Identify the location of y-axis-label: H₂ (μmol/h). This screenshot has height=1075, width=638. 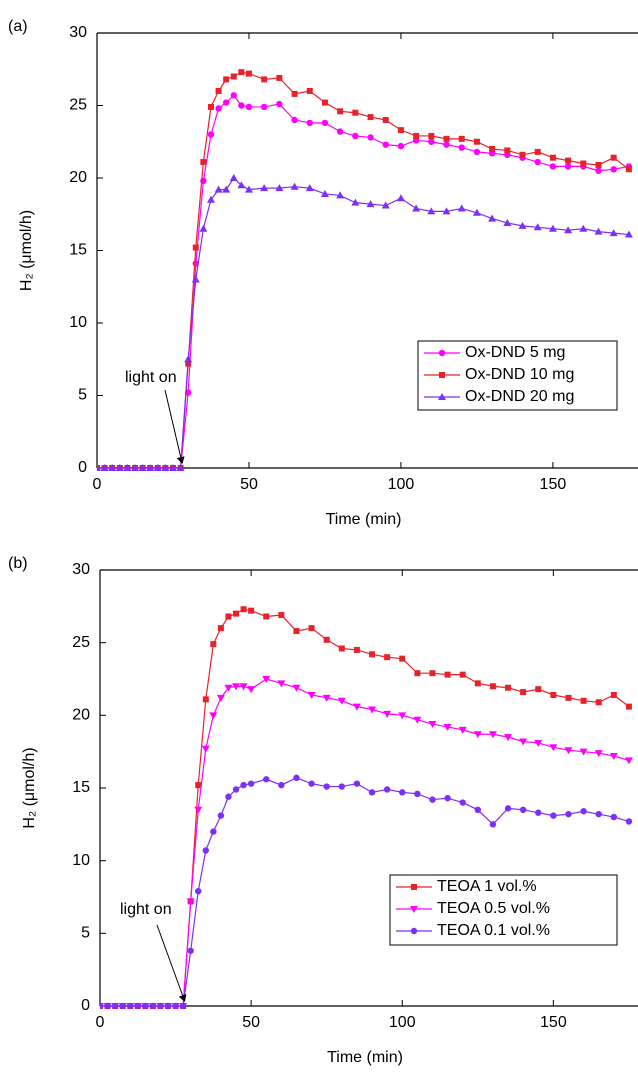
(29, 787).